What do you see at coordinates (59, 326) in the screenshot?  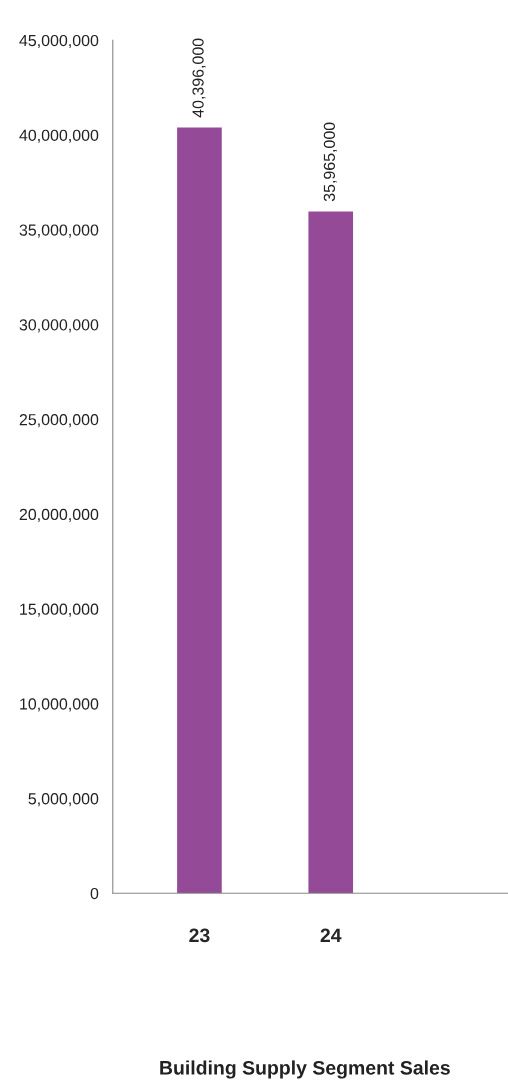 I see `y-tick-label: 30,000,000` at bounding box center [59, 326].